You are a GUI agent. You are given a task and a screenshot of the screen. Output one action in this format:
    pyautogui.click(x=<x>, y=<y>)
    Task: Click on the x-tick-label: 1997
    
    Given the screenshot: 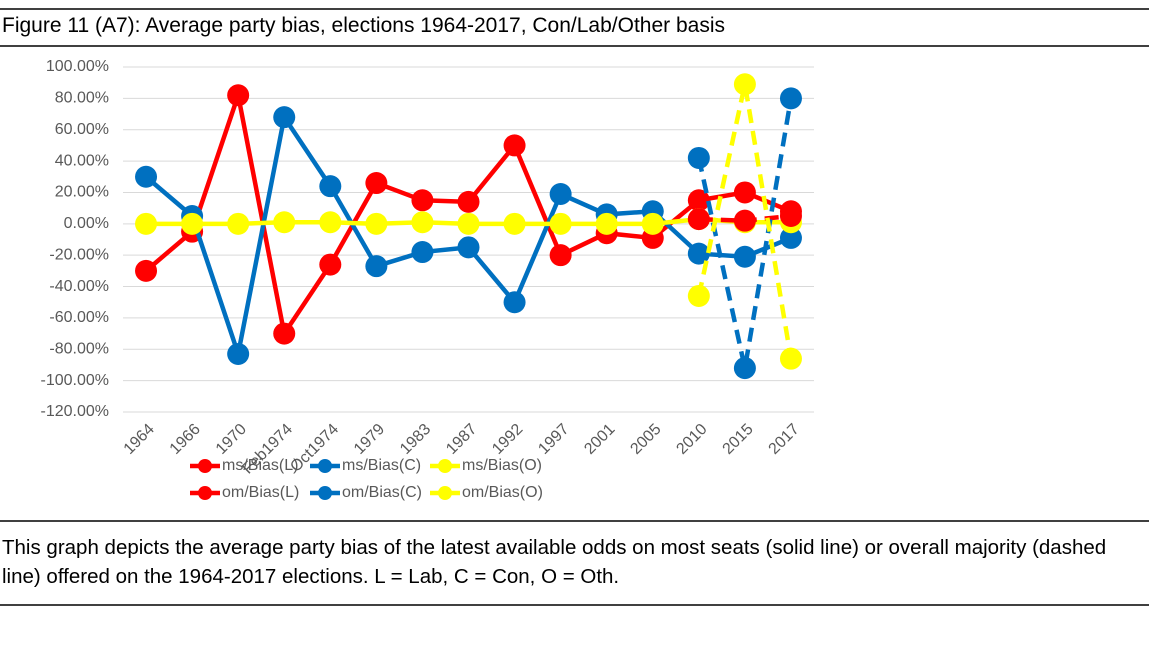 What is the action you would take?
    pyautogui.click(x=553, y=439)
    